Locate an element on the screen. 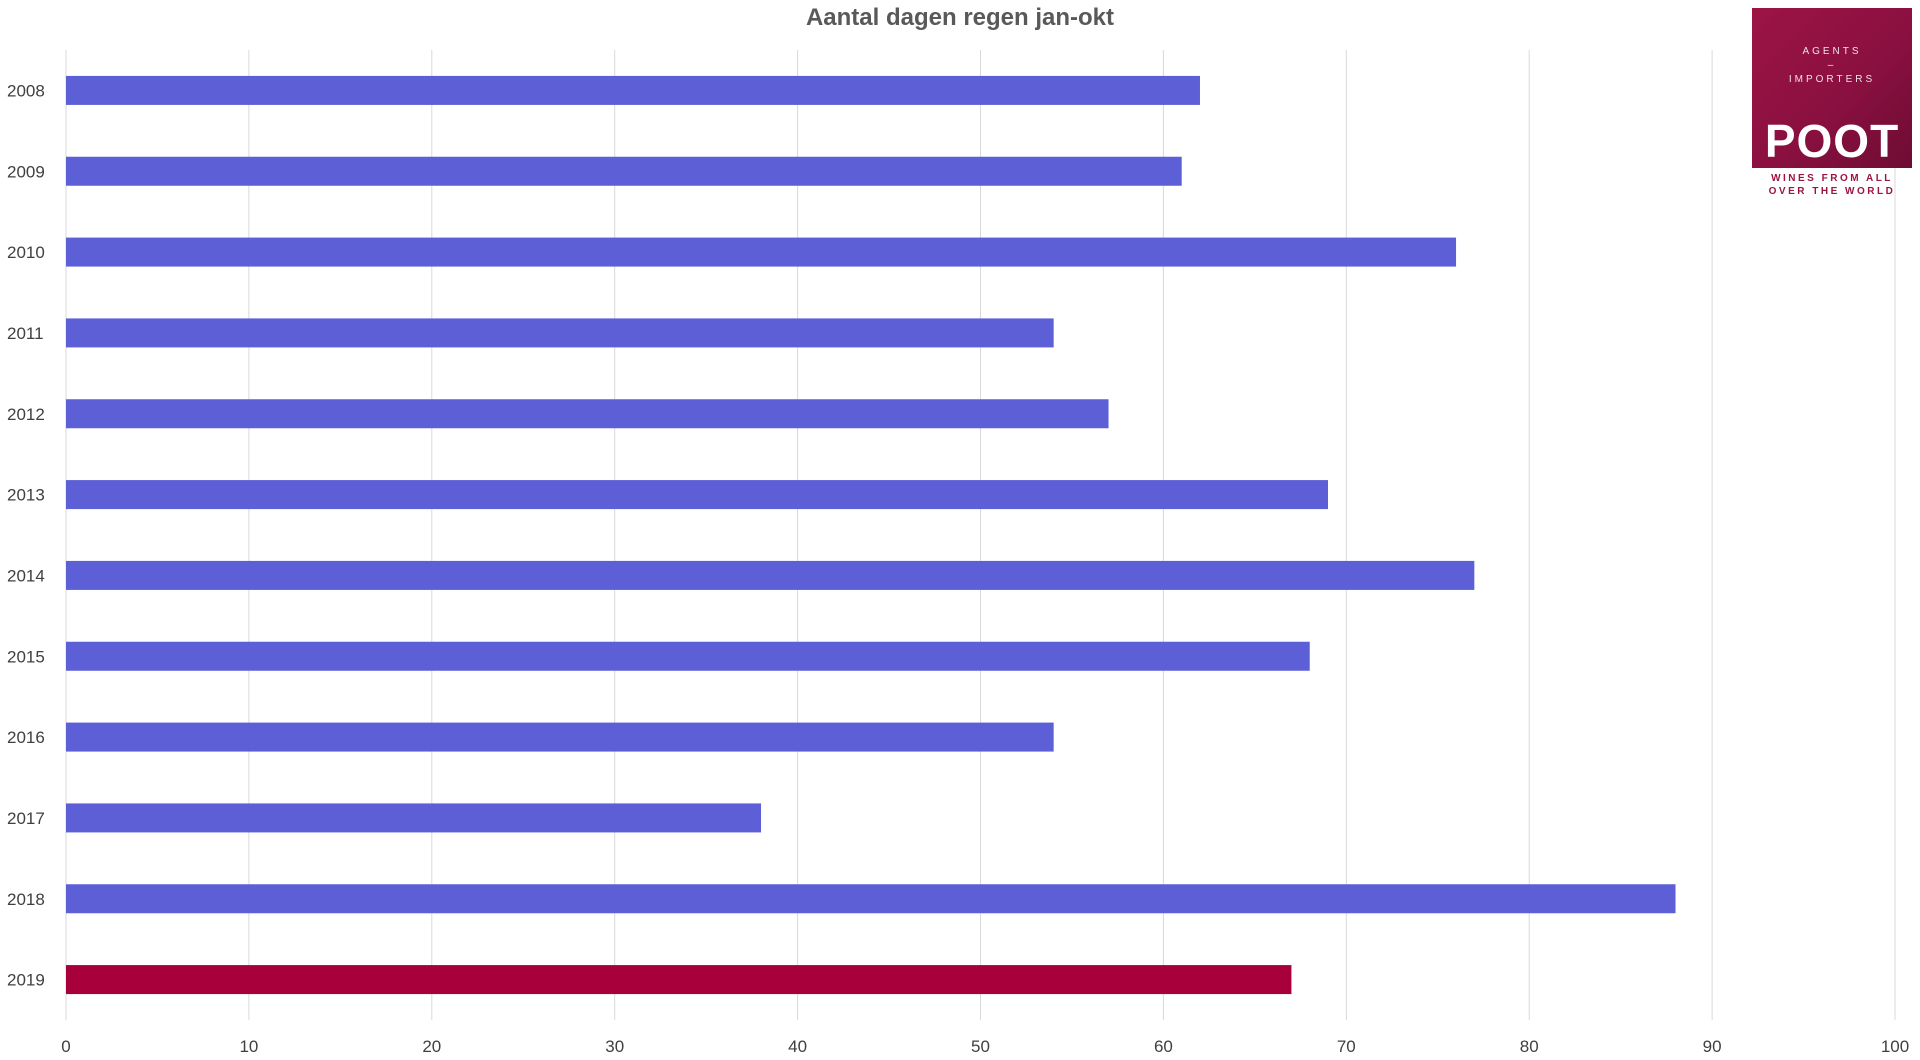 Image resolution: width=1920 pixels, height=1060 pixels. logo-tagline-2: OVER THE WORLD is located at coordinates (1832, 191).